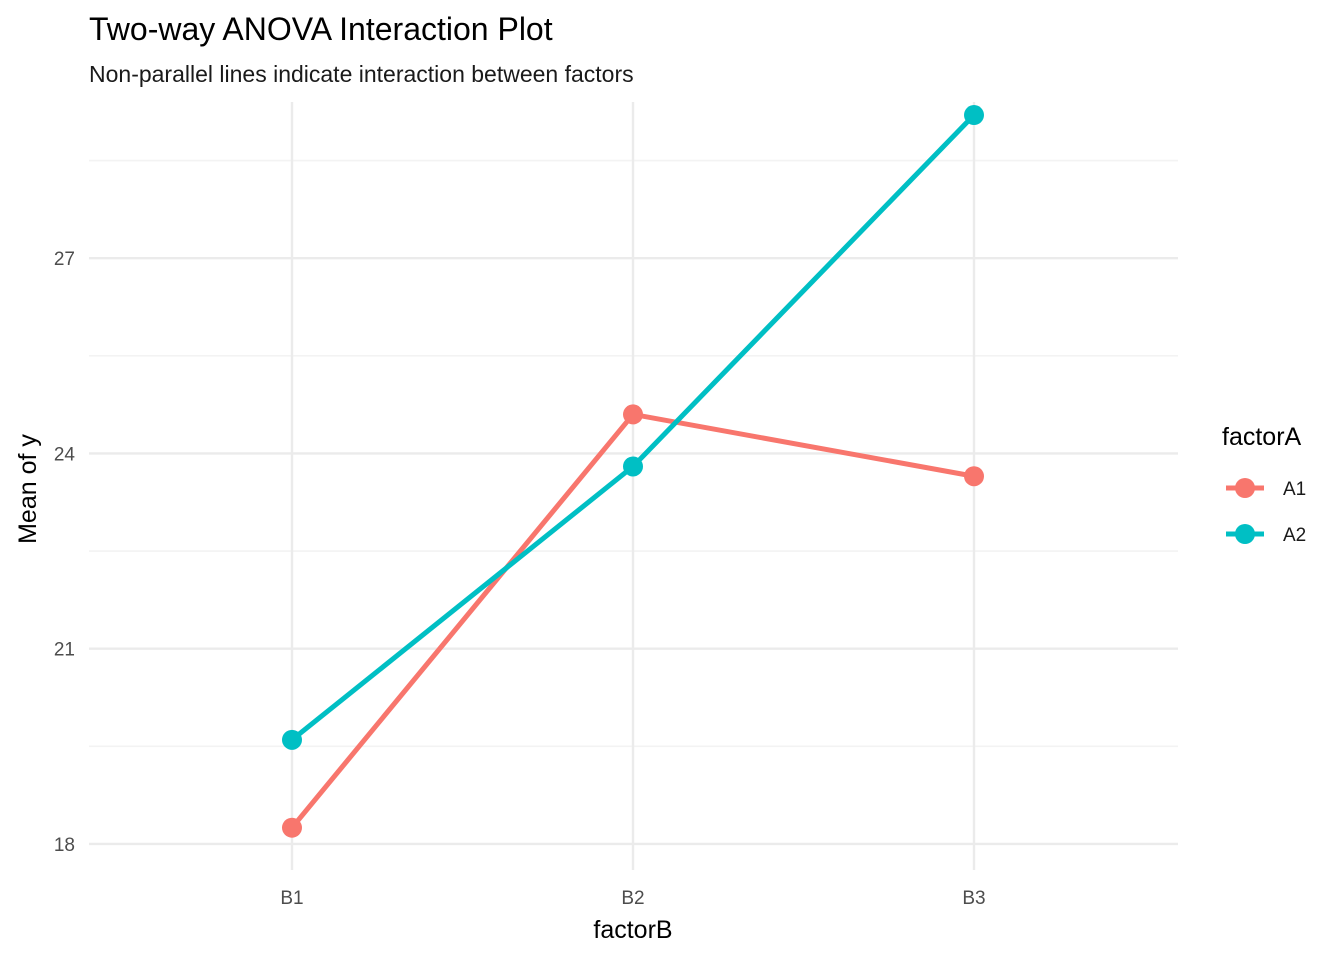  What do you see at coordinates (1294, 489) in the screenshot?
I see `legend-label: A1` at bounding box center [1294, 489].